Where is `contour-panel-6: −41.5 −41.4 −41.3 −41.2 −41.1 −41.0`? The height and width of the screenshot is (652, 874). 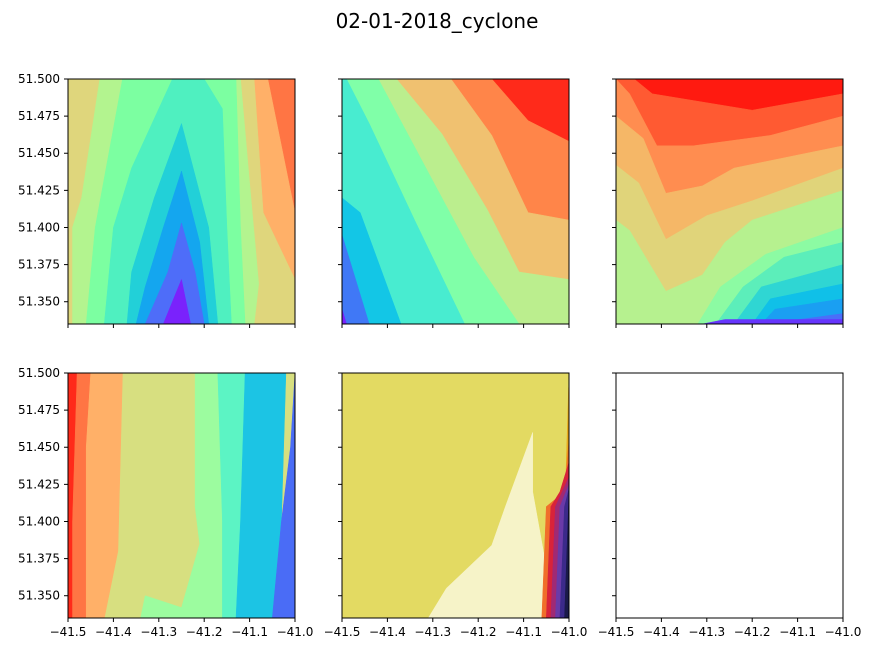
contour-panel-6: −41.5 −41.4 −41.3 −41.2 −41.1 −41.0 is located at coordinates (730, 505).